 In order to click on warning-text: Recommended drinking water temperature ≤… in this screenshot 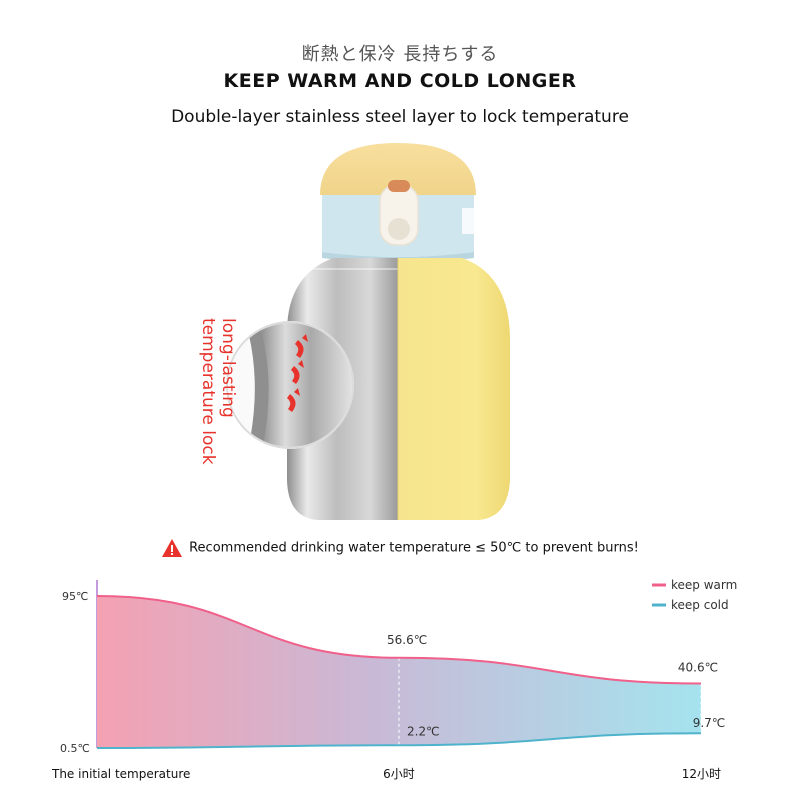, I will do `click(414, 548)`.